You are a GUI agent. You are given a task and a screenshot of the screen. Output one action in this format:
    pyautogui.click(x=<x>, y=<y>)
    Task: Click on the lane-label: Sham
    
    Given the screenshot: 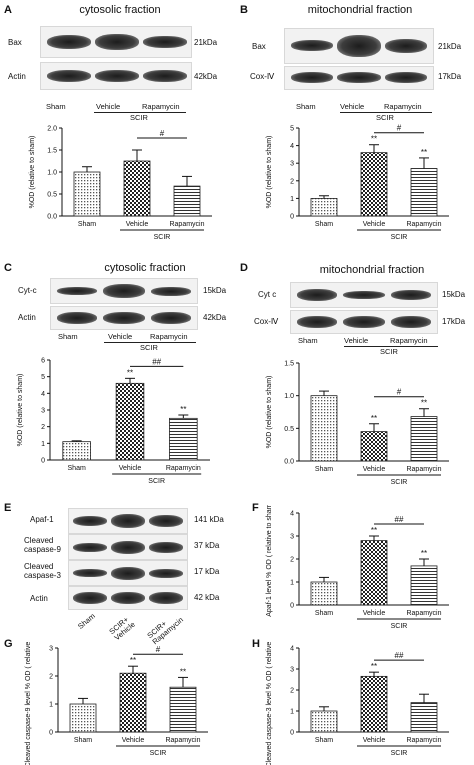 What is the action you would take?
    pyautogui.click(x=86, y=621)
    